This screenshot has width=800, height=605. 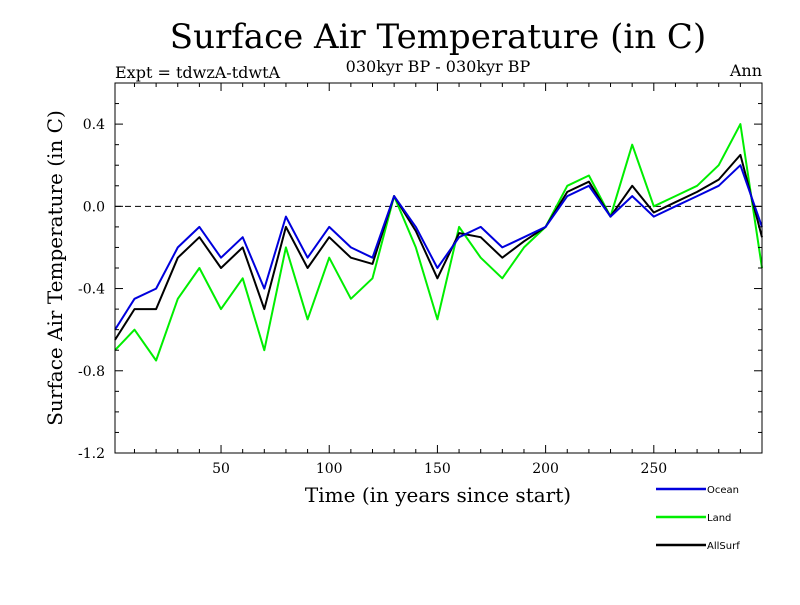 What do you see at coordinates (438, 66) in the screenshot?
I see `chart-subtitle-center: 030kyr BP - 030kyr BP` at bounding box center [438, 66].